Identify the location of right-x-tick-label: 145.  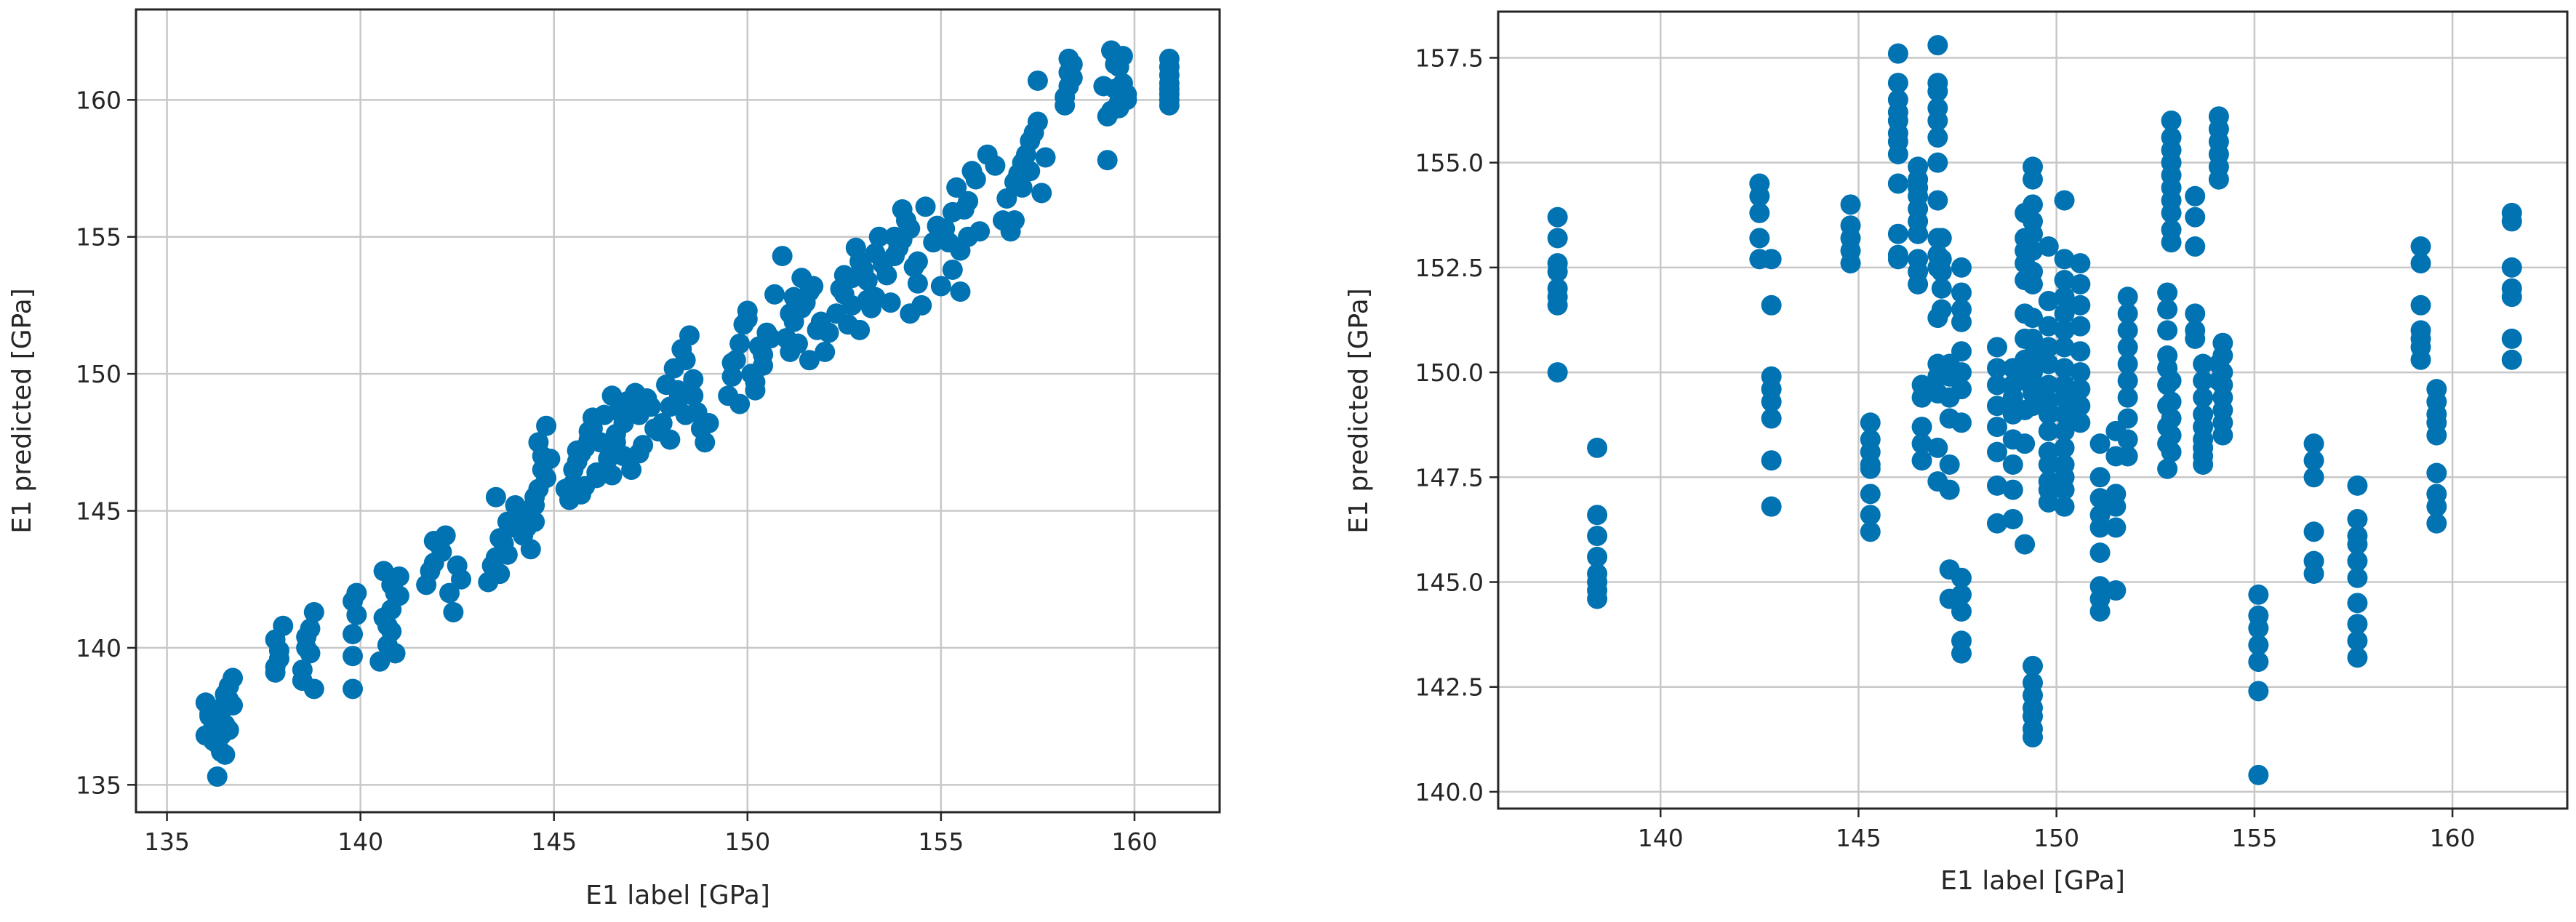
(1858, 838).